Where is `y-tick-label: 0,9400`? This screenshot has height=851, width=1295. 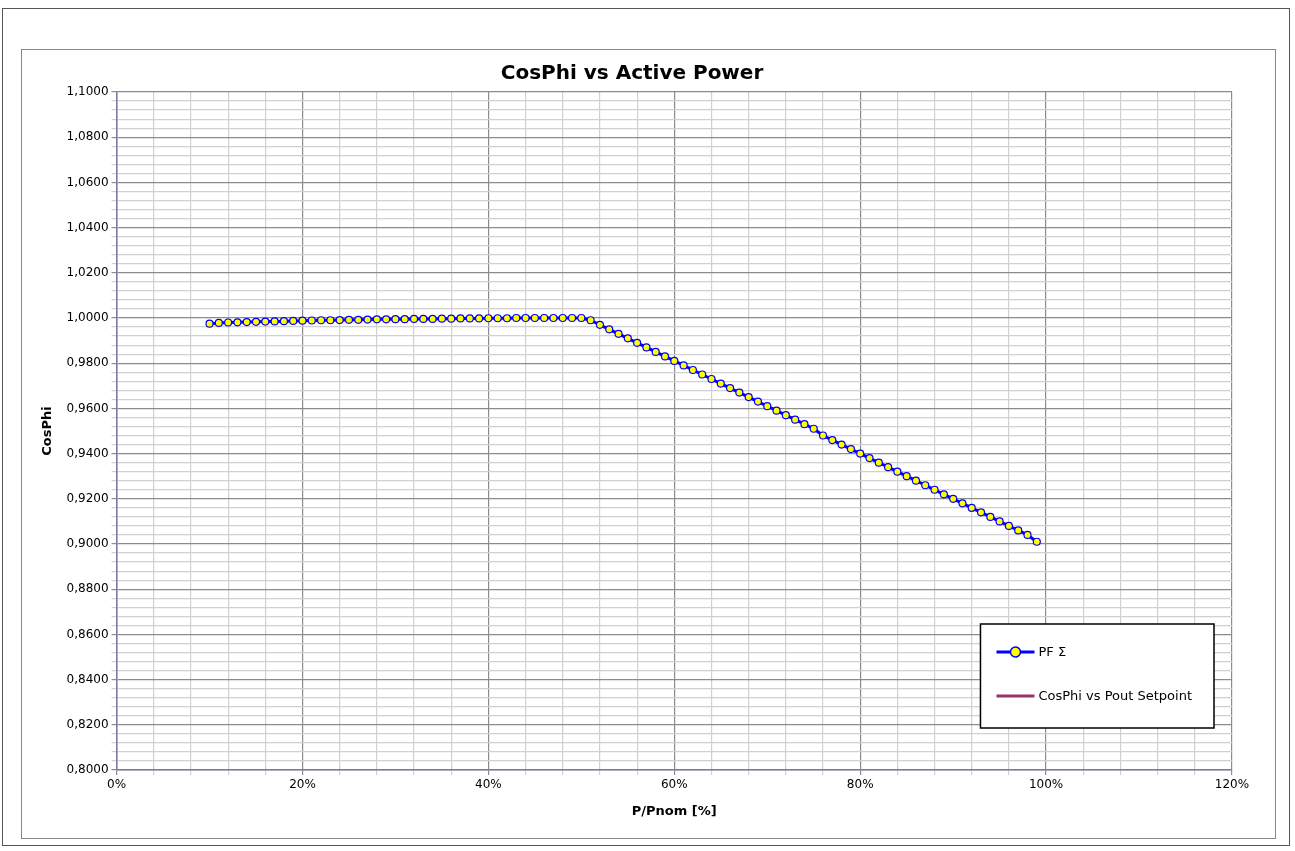 y-tick-label: 0,9400 is located at coordinates (87, 452).